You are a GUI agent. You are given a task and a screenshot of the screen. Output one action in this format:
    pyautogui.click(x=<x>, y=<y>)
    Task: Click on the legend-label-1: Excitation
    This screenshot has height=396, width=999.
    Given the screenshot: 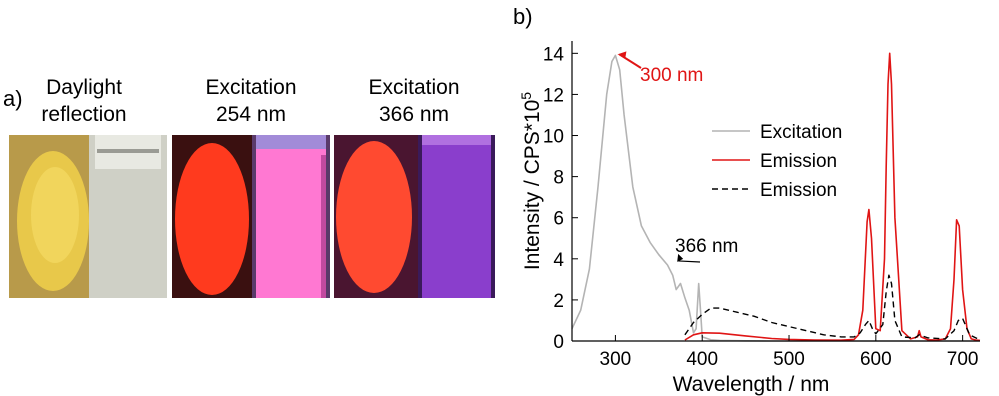 What is the action you would take?
    pyautogui.click(x=801, y=132)
    